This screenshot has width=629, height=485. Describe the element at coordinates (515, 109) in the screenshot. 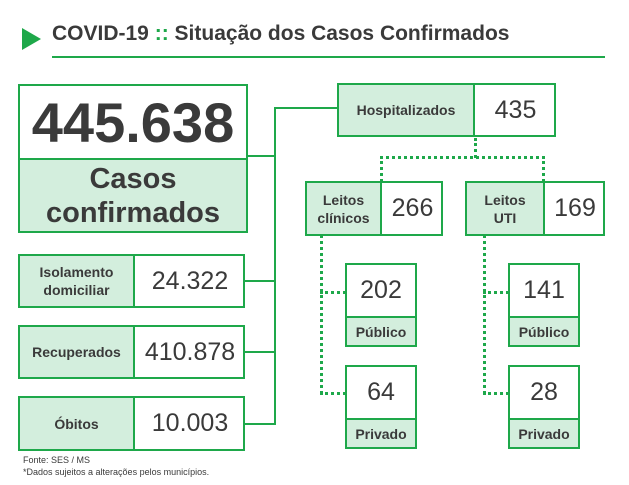

I see `hospitalizados-value: 435` at that location.